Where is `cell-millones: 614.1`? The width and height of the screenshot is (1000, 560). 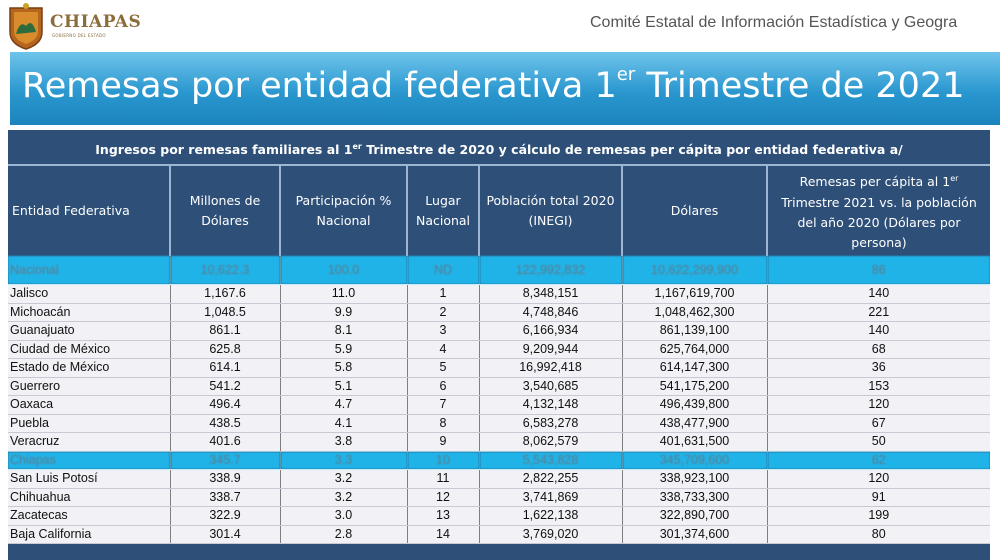
cell-millones: 614.1 is located at coordinates (224, 368).